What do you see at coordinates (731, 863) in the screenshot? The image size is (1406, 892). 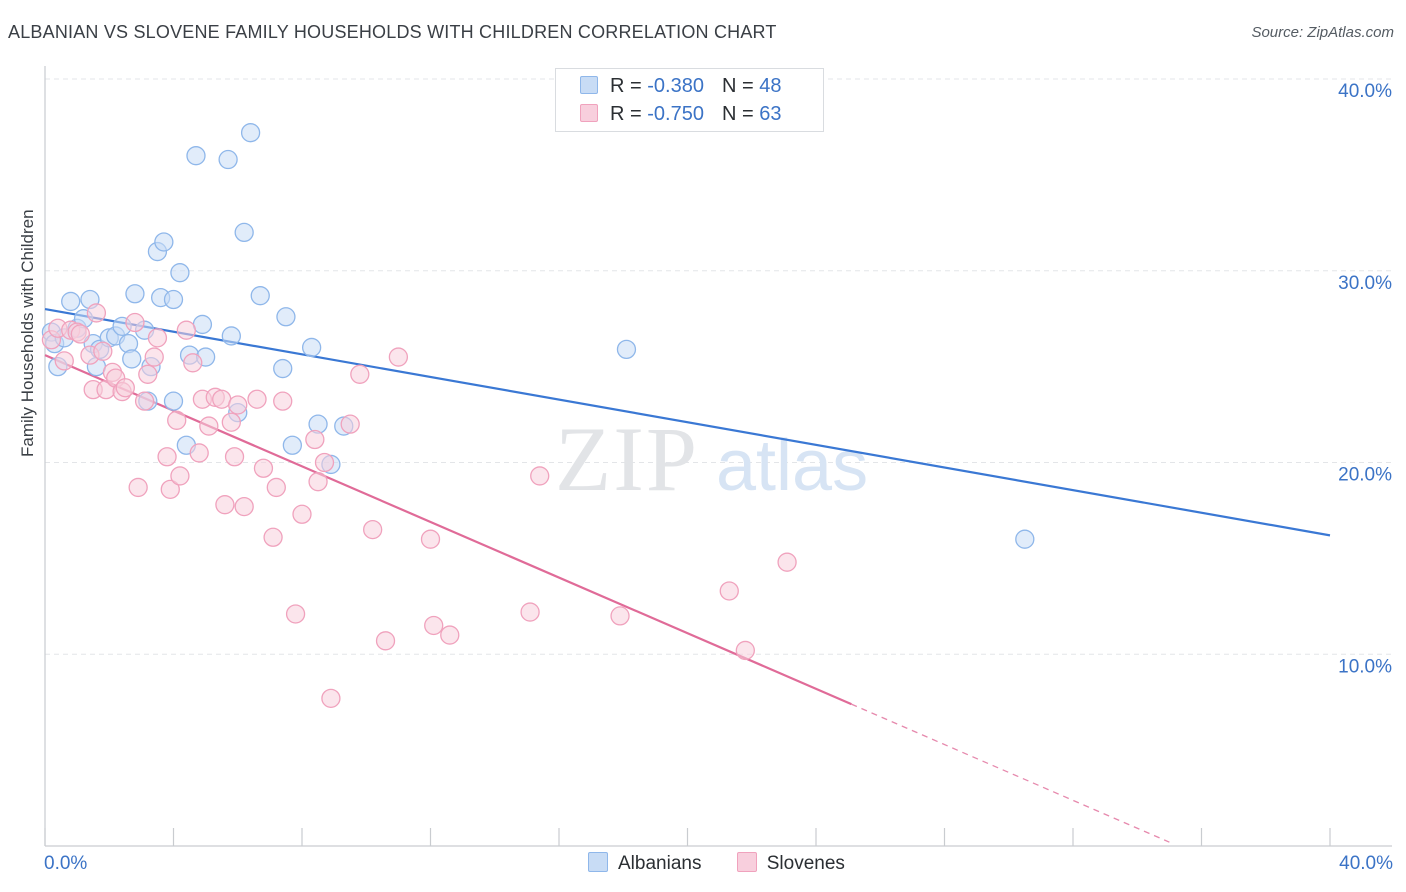 I see `series-legend: Albanians Slovenes` at bounding box center [731, 863].